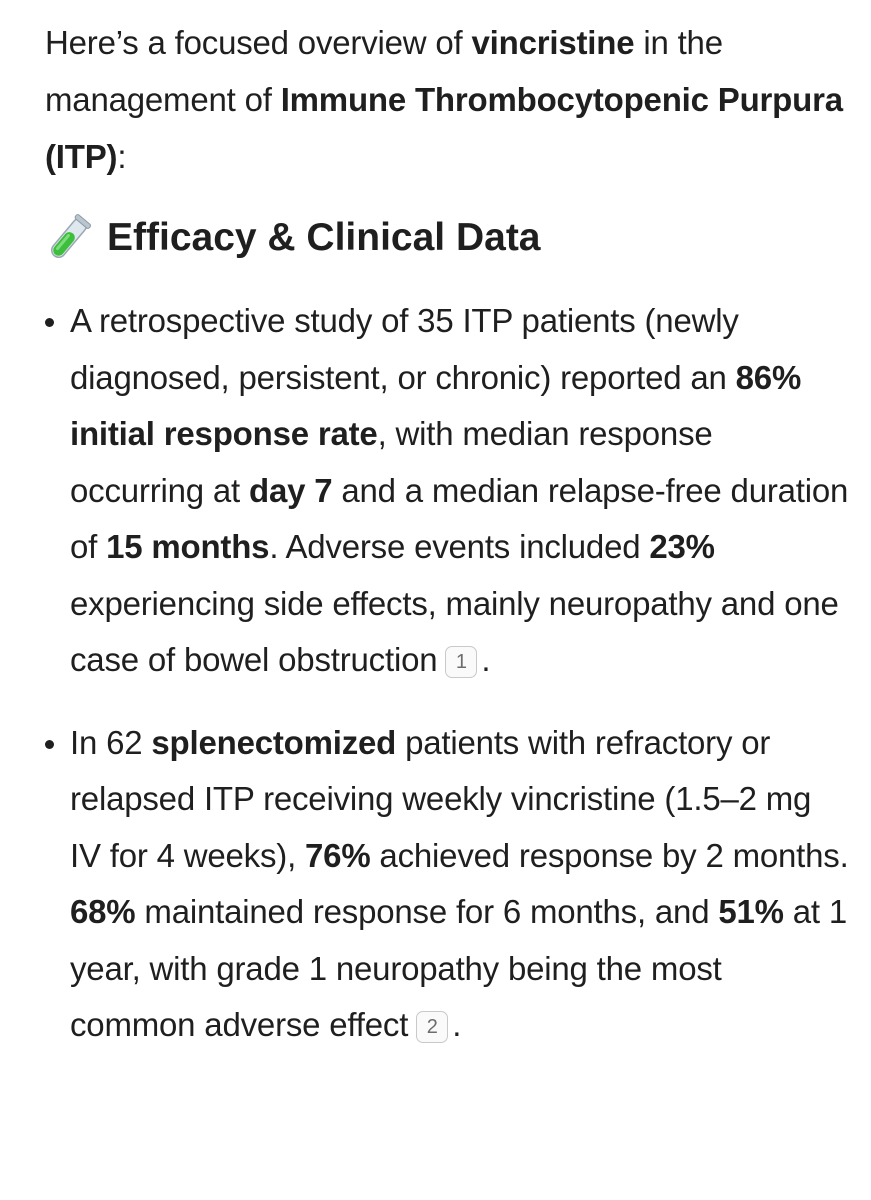 This screenshot has height=1200, width=871. I want to click on condition-name: Immune Thrombocytopenic Purpura (ITP), so click(444, 128).